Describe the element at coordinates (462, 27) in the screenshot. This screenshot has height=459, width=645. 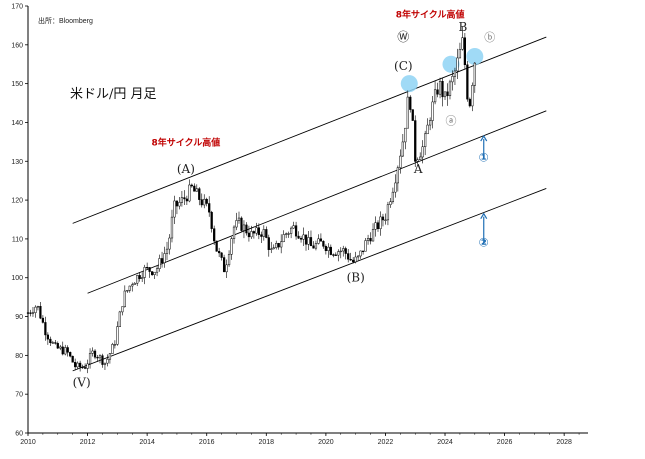
I see `annotation-label: B` at that location.